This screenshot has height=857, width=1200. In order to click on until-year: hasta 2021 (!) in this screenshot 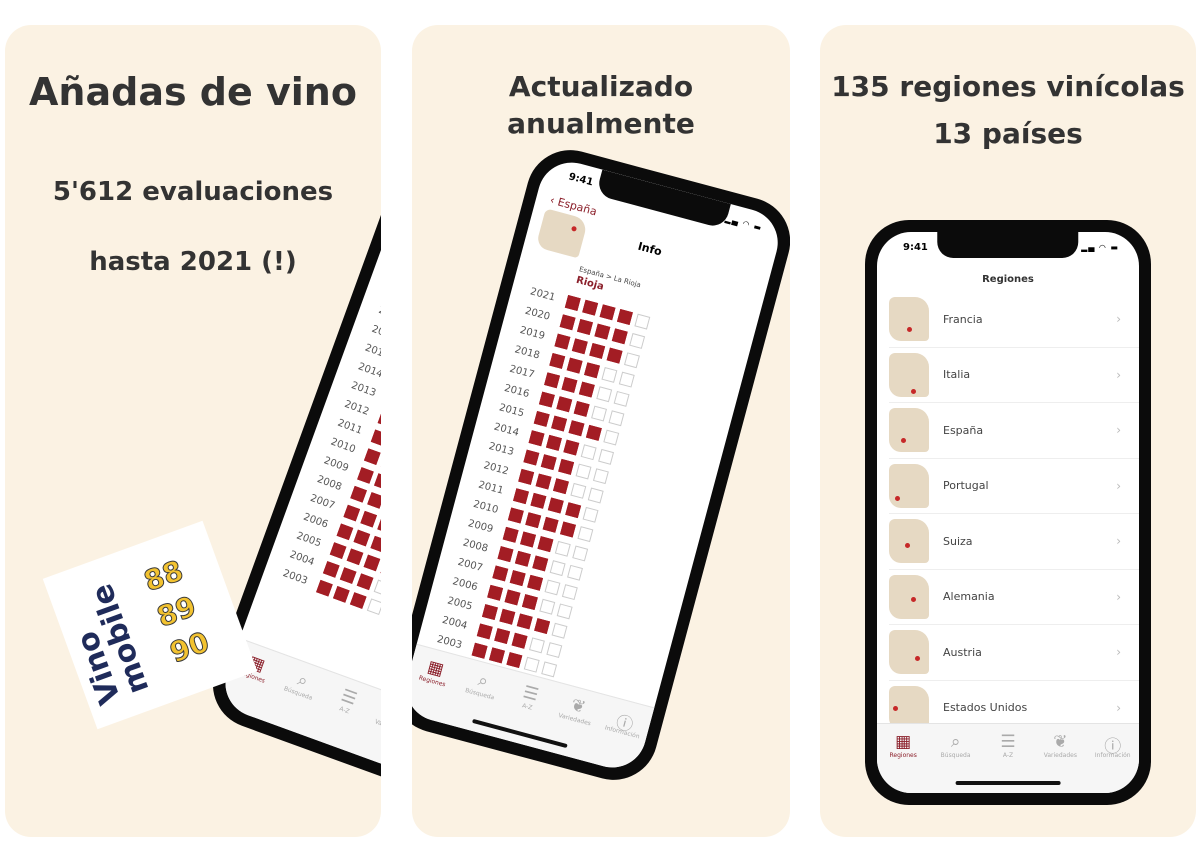, I will do `click(193, 262)`.